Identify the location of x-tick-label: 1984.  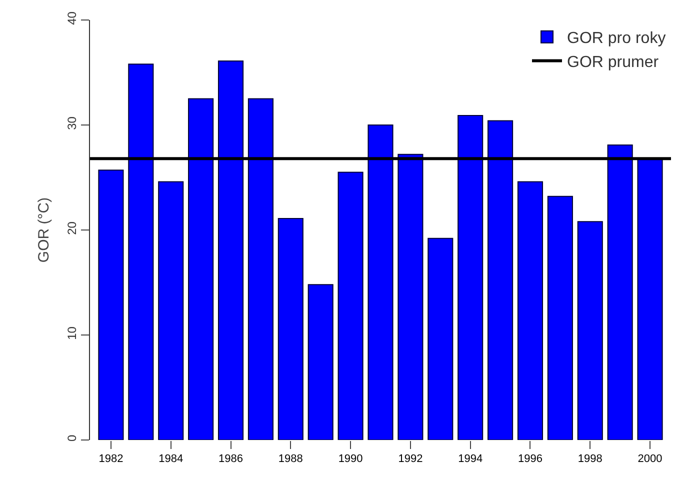
(171, 459).